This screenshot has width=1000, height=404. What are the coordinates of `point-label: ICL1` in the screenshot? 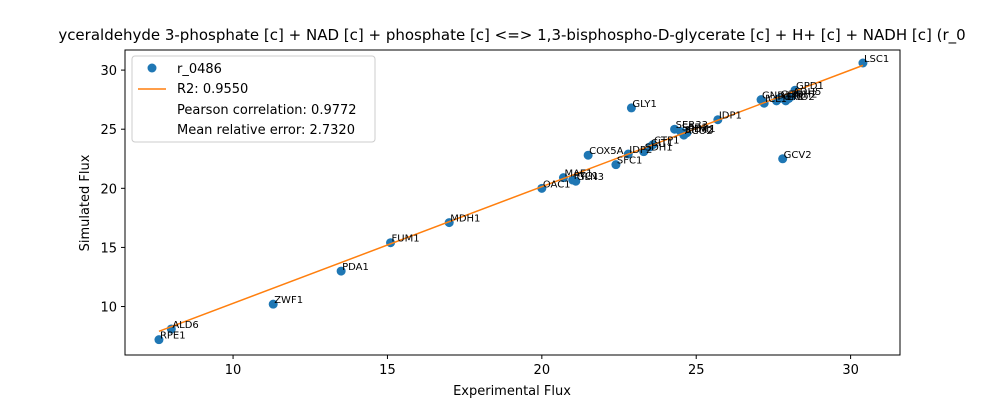 It's located at (776, 99).